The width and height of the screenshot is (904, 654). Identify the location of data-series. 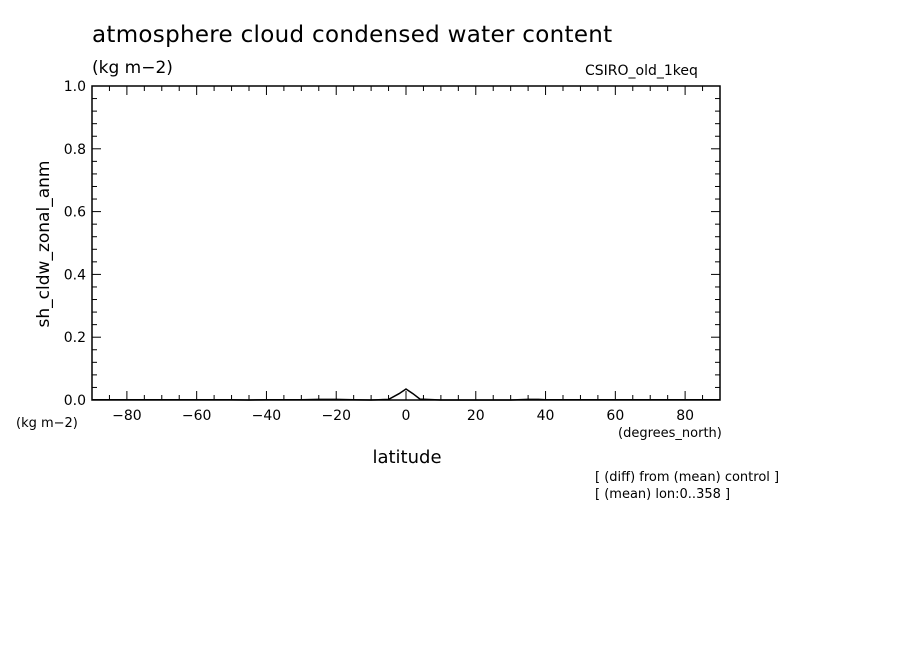
(406, 394).